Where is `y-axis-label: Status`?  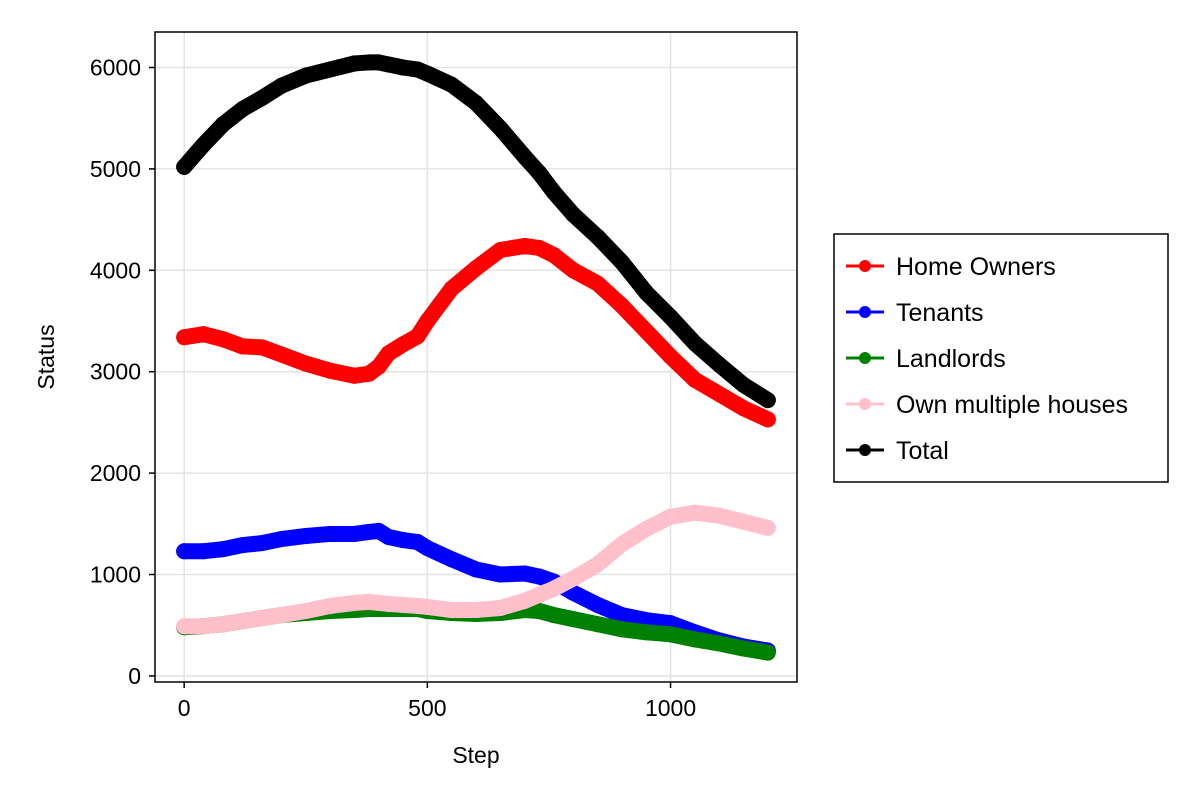
y-axis-label: Status is located at coordinates (46, 356).